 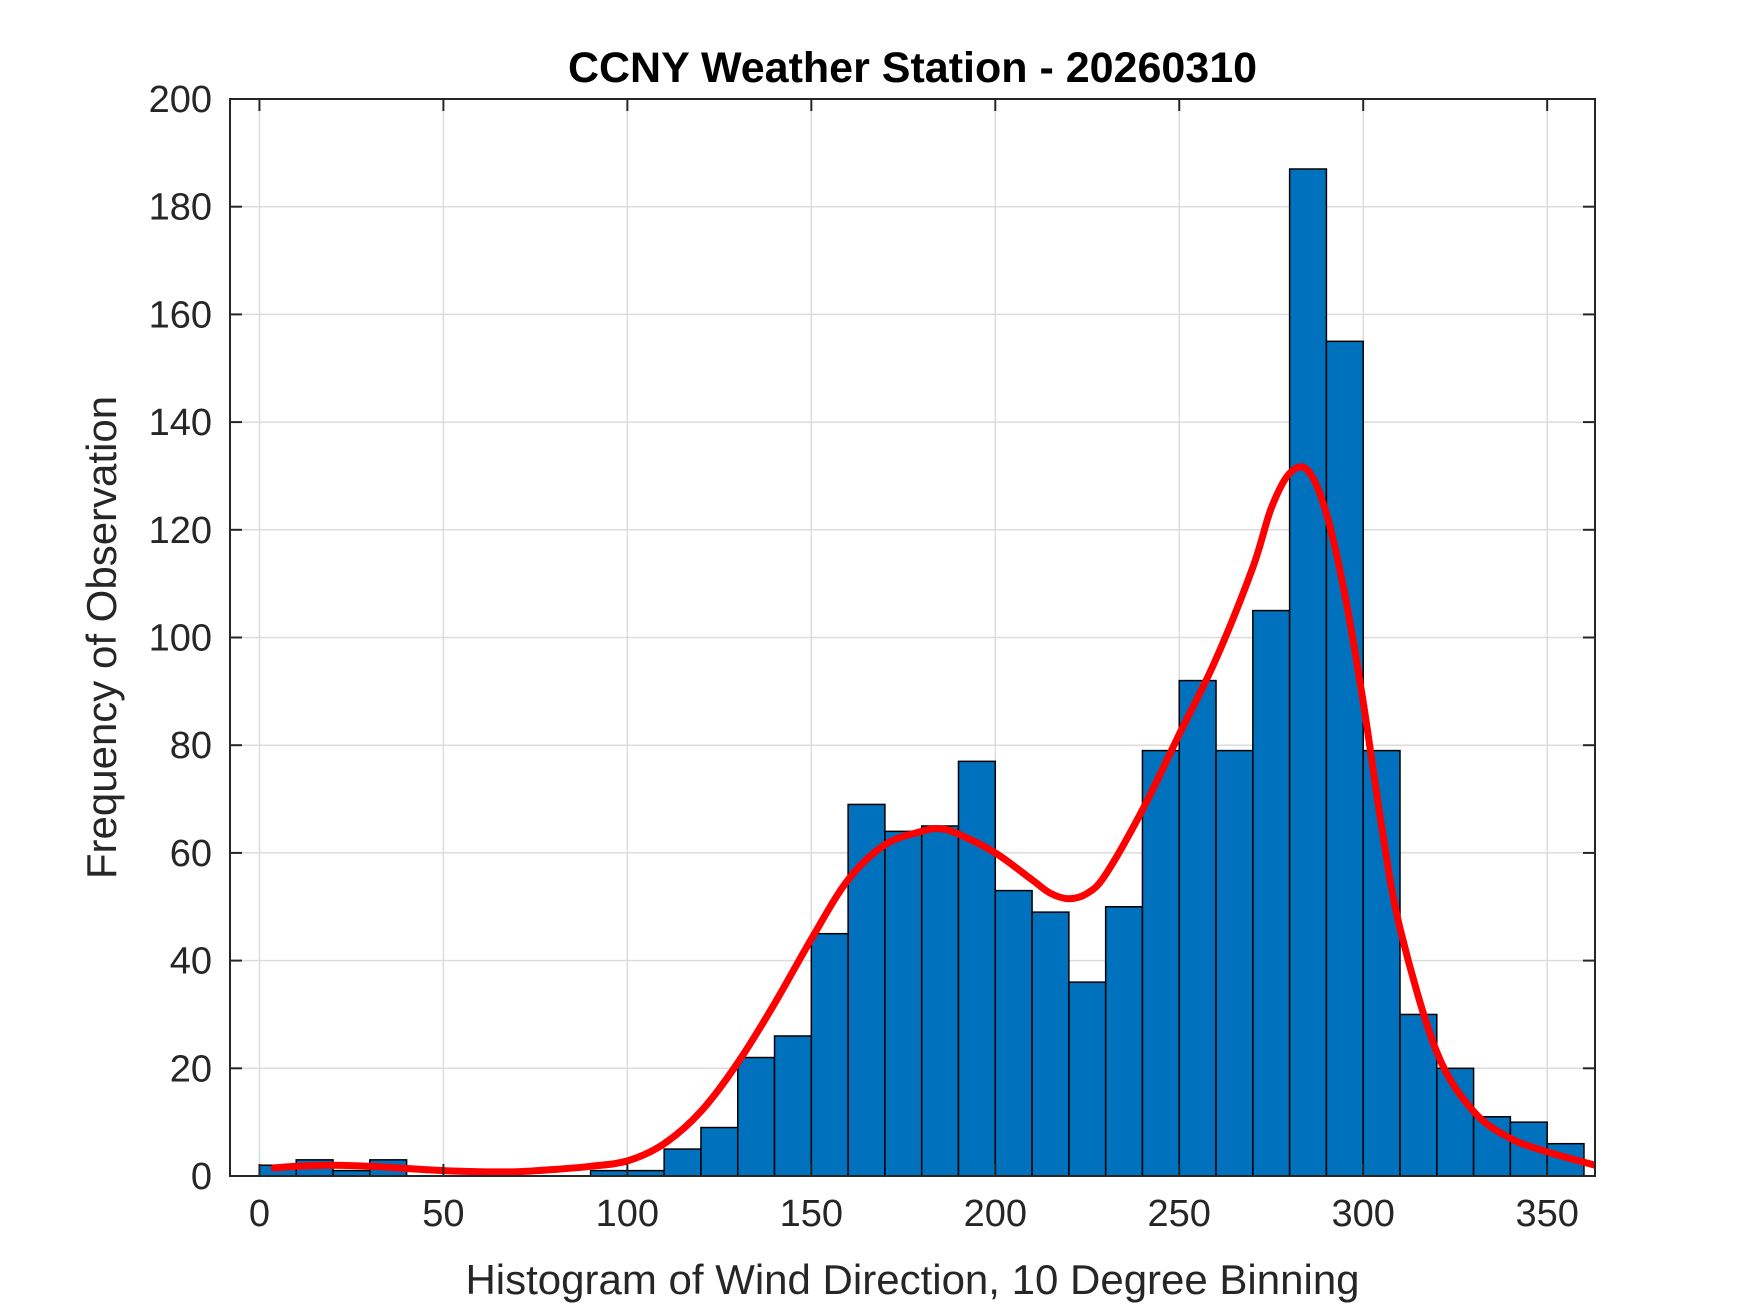 I want to click on x-tick-label: 0, so click(x=259, y=1214).